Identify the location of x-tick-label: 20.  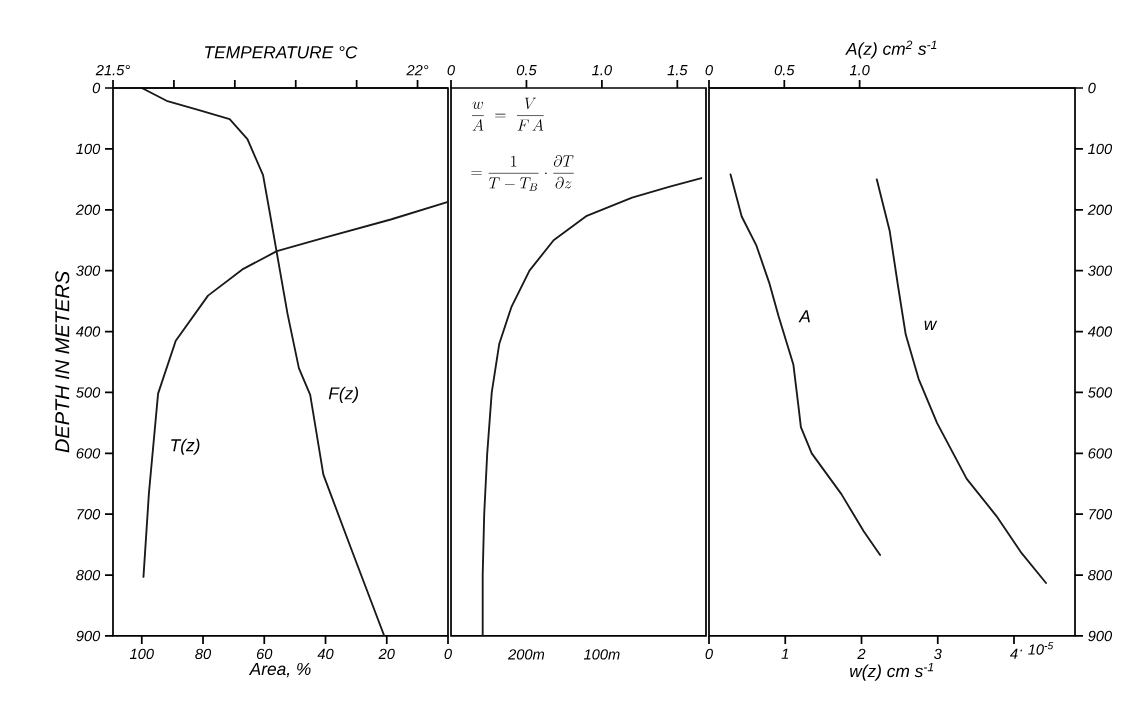
(386, 654).